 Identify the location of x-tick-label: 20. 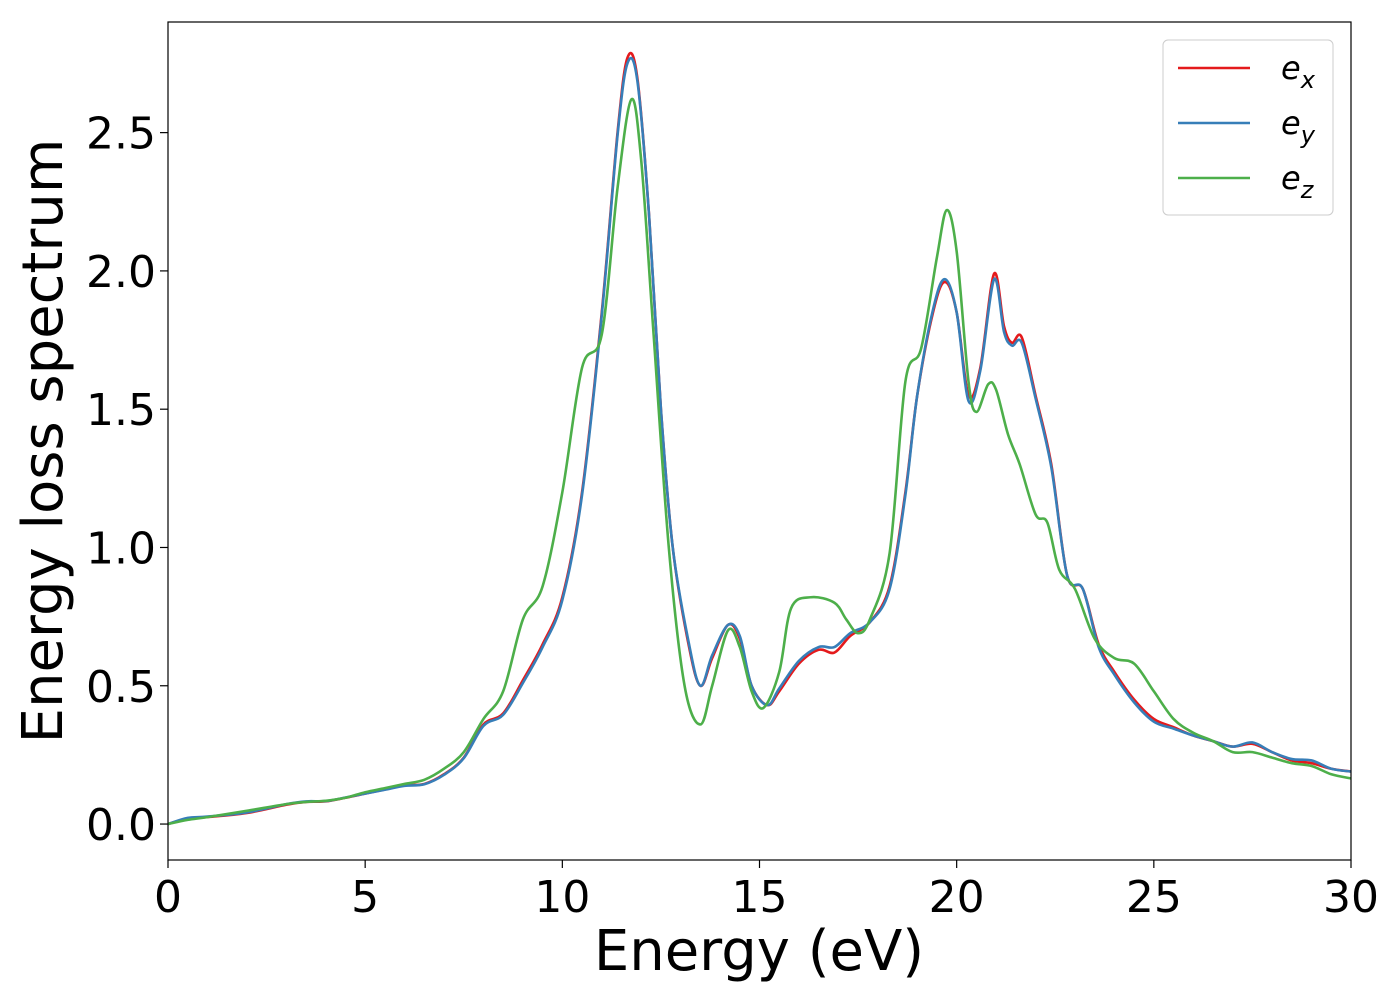
(957, 897).